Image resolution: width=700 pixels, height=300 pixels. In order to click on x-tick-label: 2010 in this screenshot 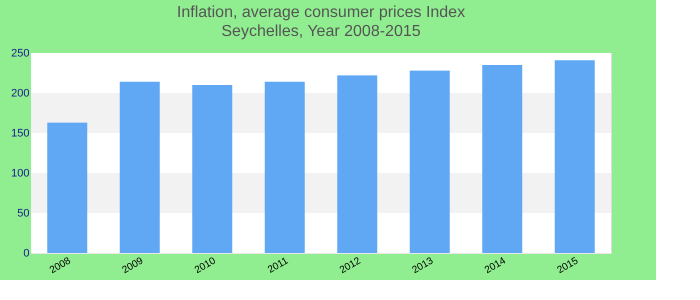, I will do `click(205, 265)`.